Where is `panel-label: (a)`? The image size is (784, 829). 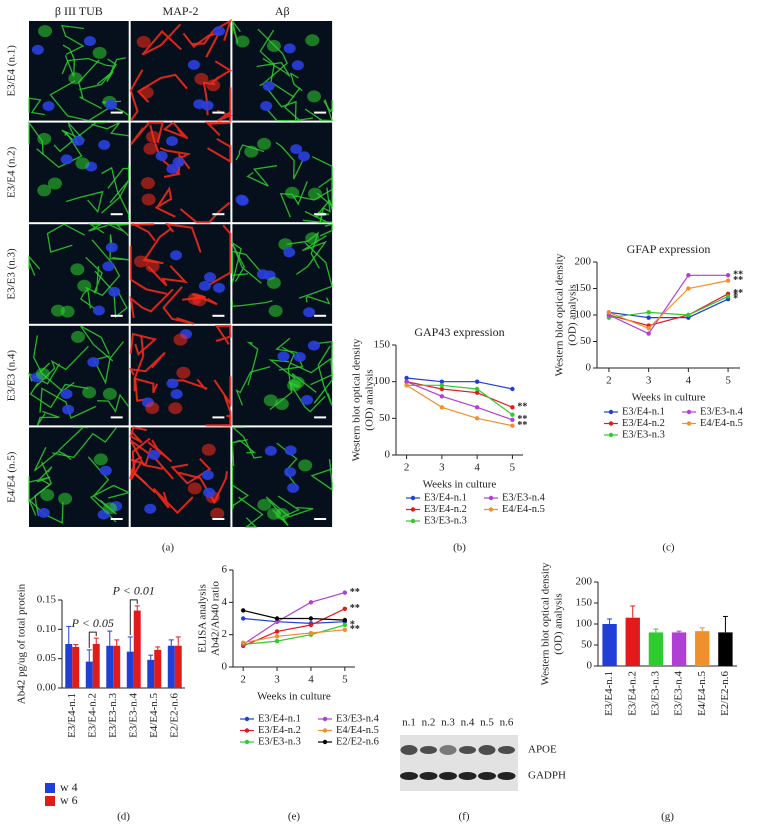
panel-label: (a) is located at coordinates (168, 548).